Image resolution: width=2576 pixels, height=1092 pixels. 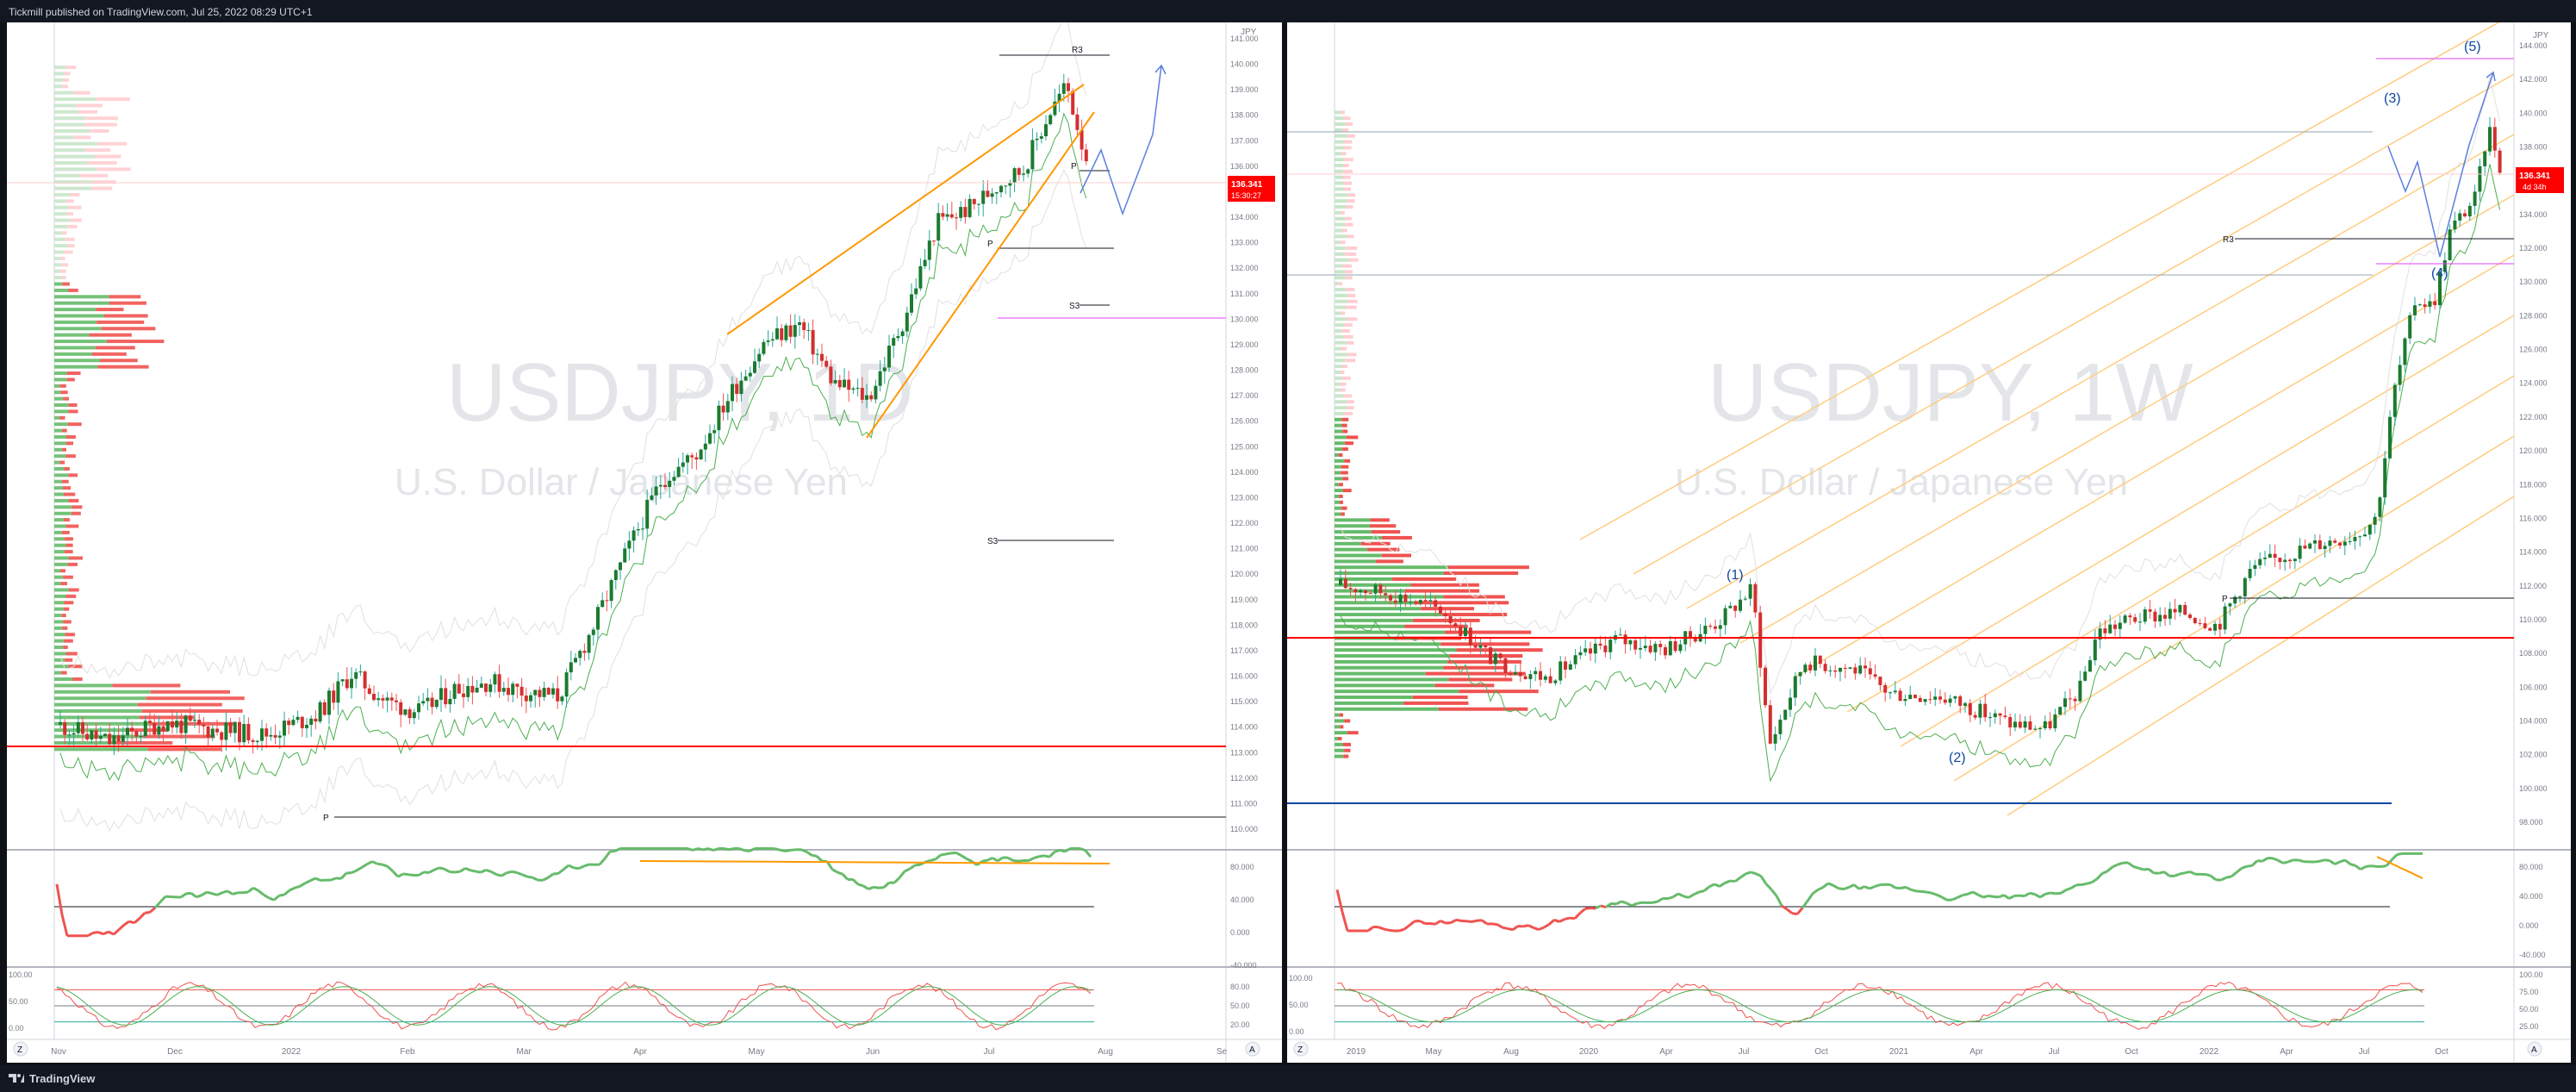 What do you see at coordinates (1511, 1052) in the screenshot?
I see `weekly-time-label: Aug` at bounding box center [1511, 1052].